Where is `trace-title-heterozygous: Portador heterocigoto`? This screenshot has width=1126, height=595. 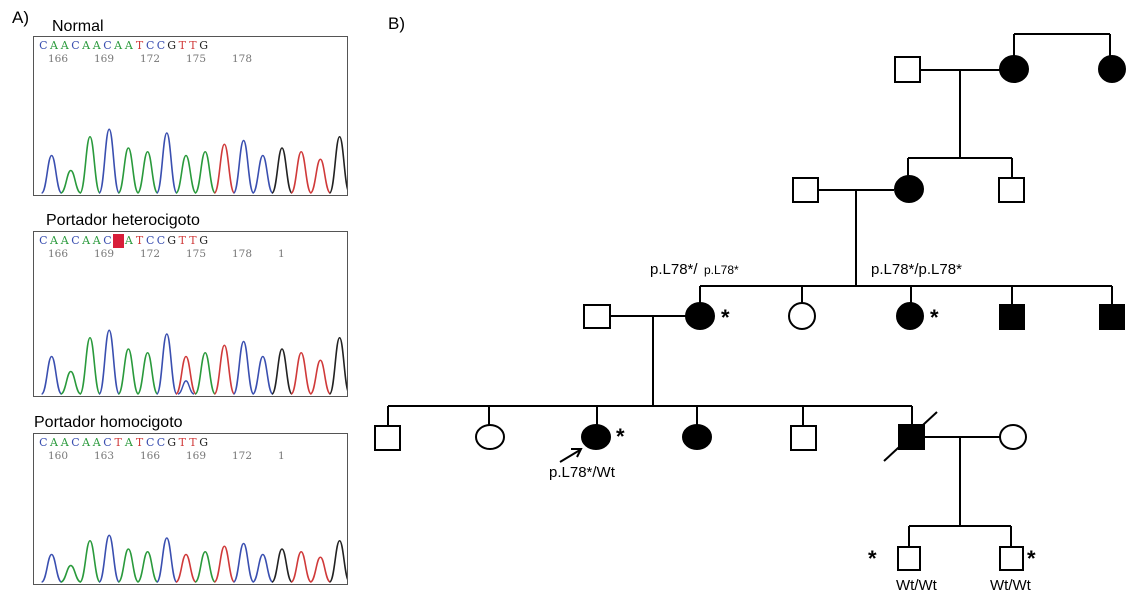 trace-title-heterozygous: Portador heterocigoto is located at coordinates (123, 220).